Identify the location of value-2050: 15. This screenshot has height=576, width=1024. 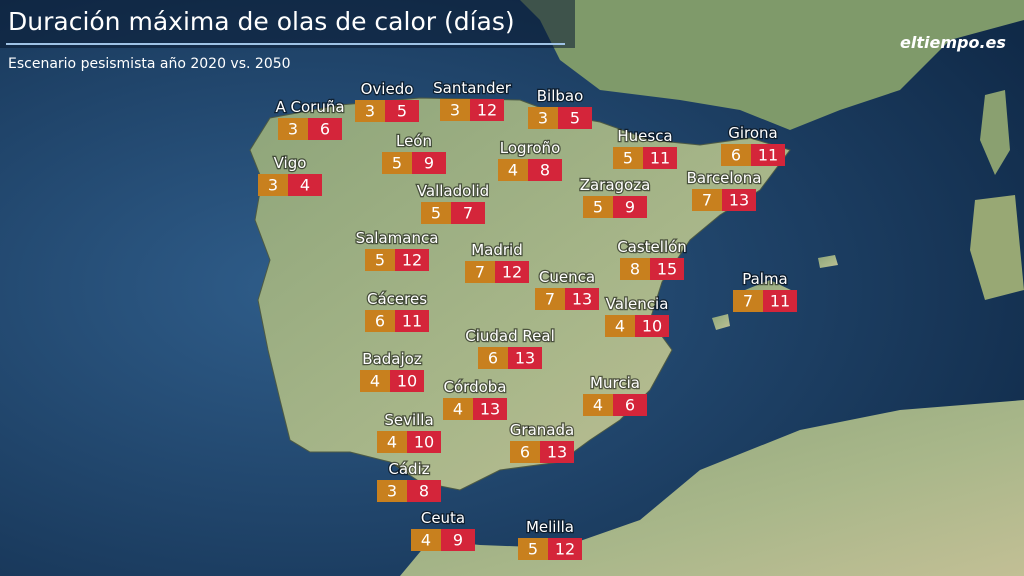
(667, 269).